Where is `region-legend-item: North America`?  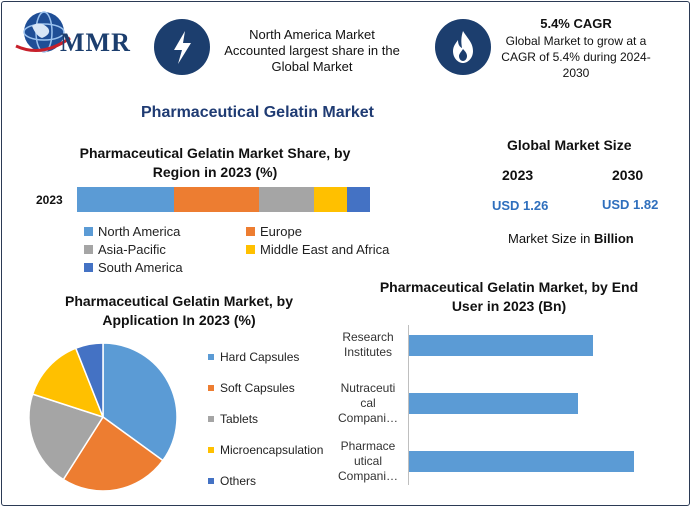 region-legend-item: North America is located at coordinates (132, 231).